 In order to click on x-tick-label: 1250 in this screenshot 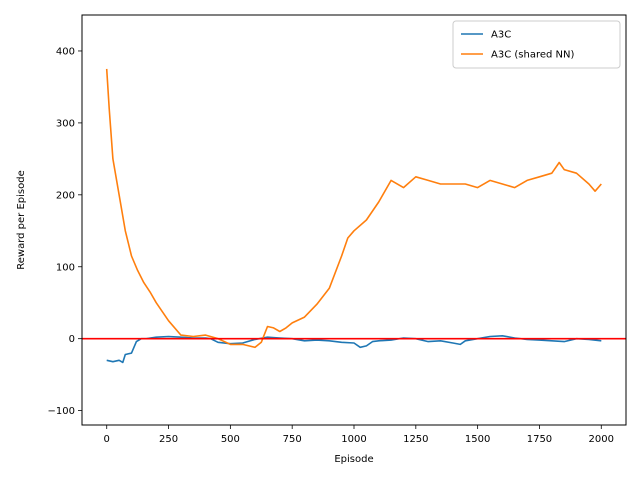, I will do `click(415, 439)`.